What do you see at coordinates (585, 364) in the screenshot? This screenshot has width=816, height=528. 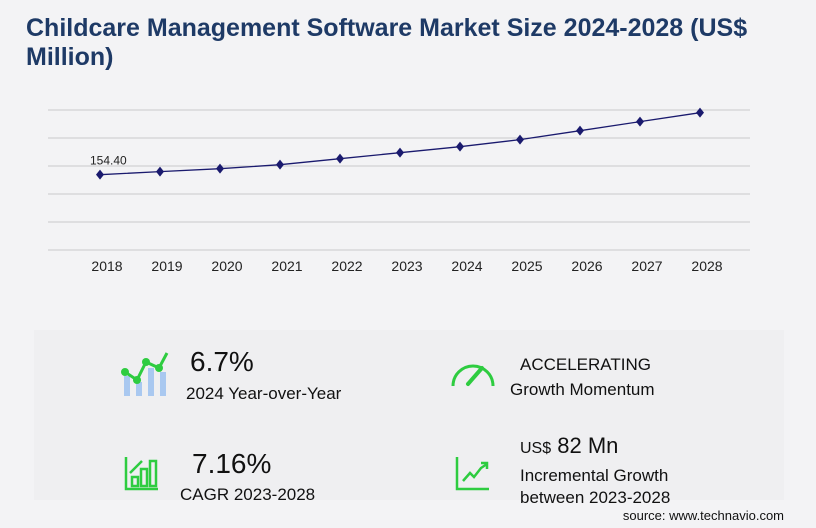 I see `momentum-value: ACCELERATING` at bounding box center [585, 364].